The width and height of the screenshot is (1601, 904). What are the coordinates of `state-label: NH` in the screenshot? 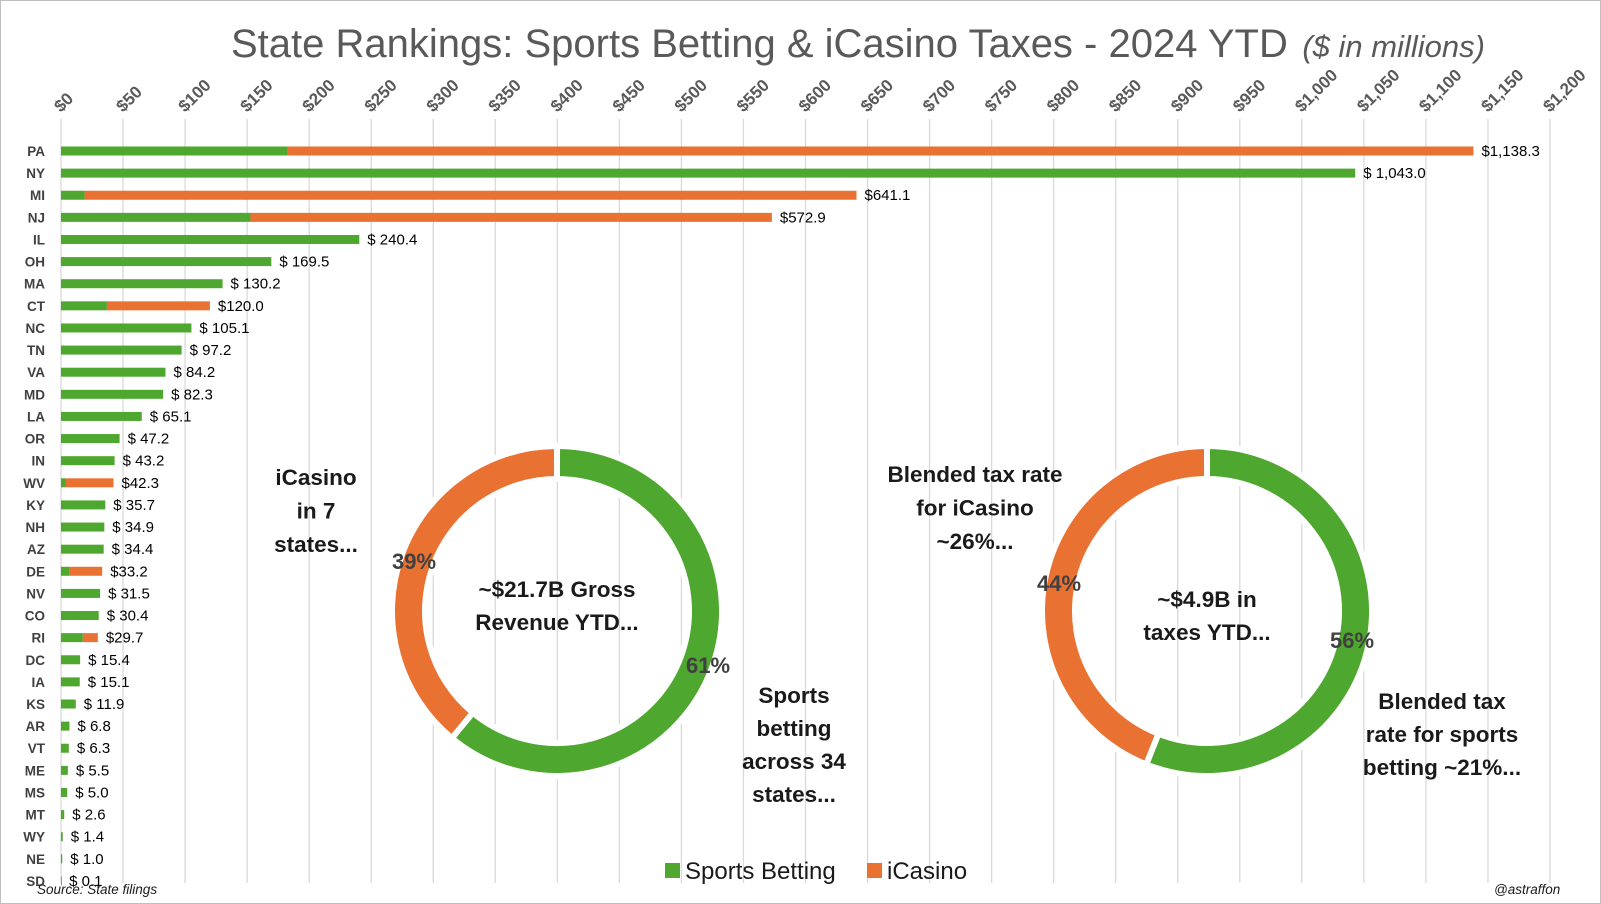 It's located at (36, 527).